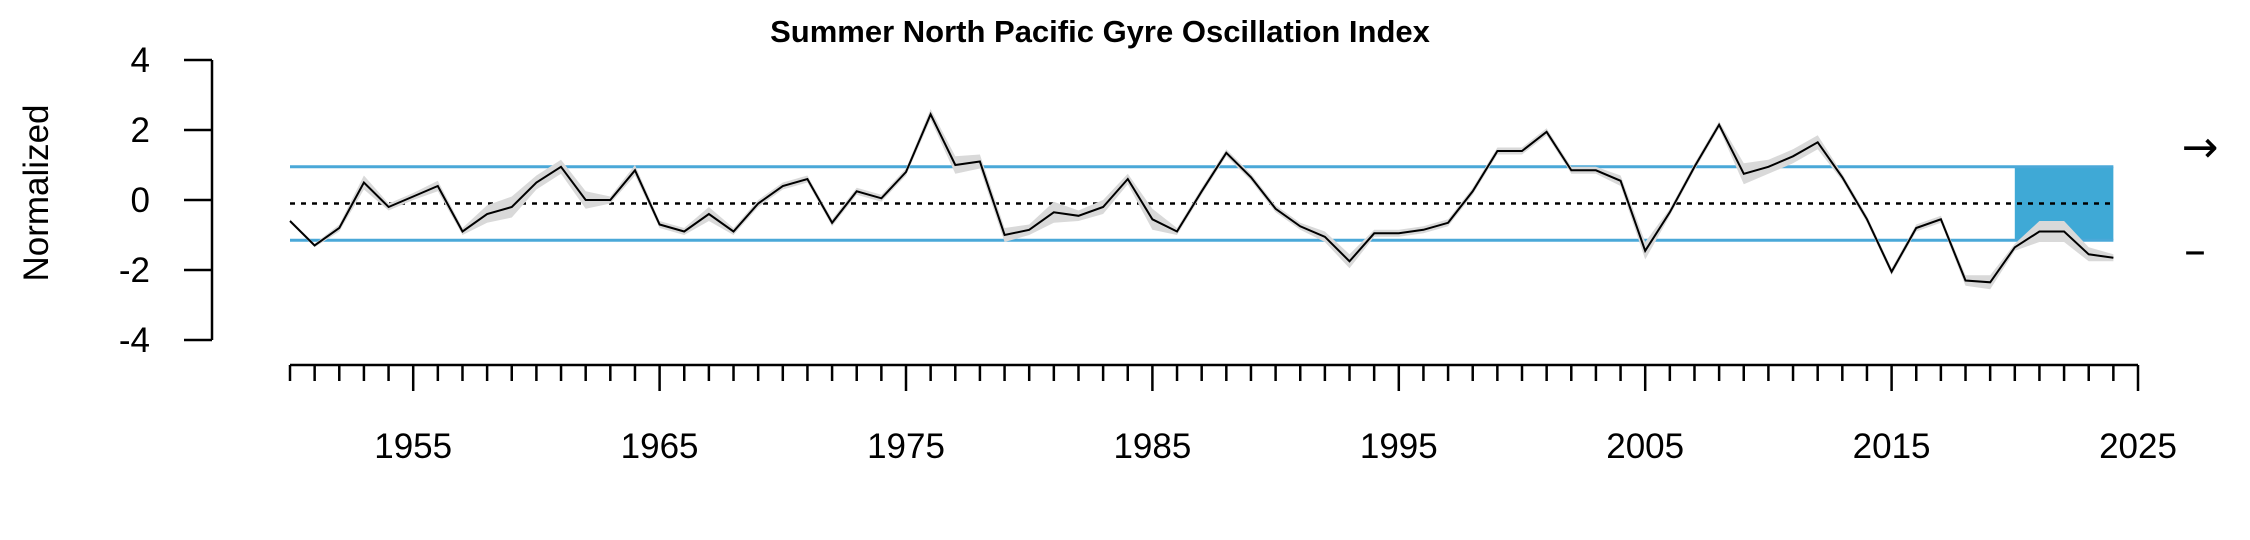 Image resolution: width=2250 pixels, height=540 pixels. Describe the element at coordinates (1152, 446) in the screenshot. I see `x-tick-label: 1985` at that location.